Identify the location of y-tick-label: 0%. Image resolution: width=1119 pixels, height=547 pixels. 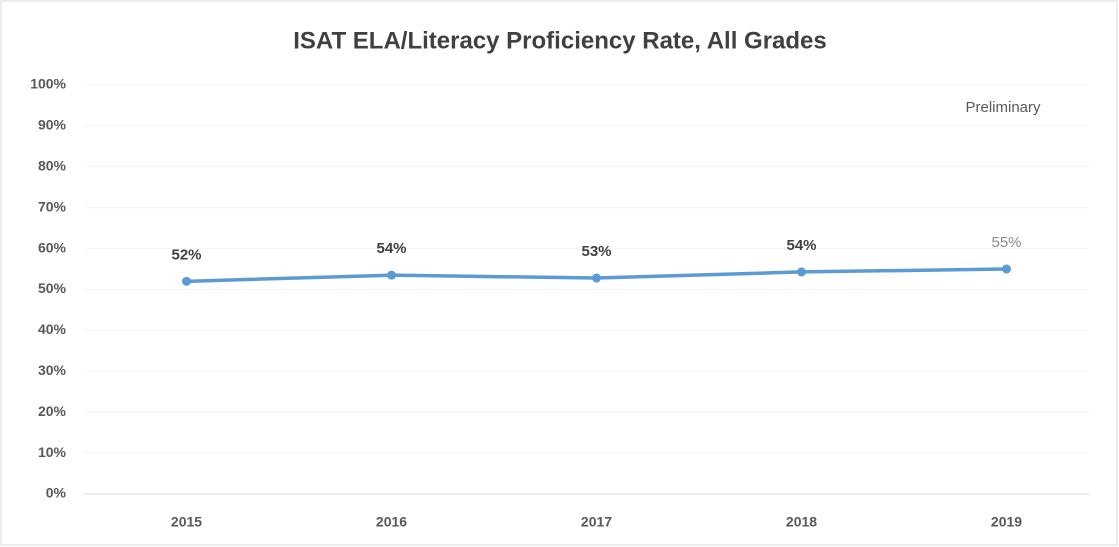
(56, 493).